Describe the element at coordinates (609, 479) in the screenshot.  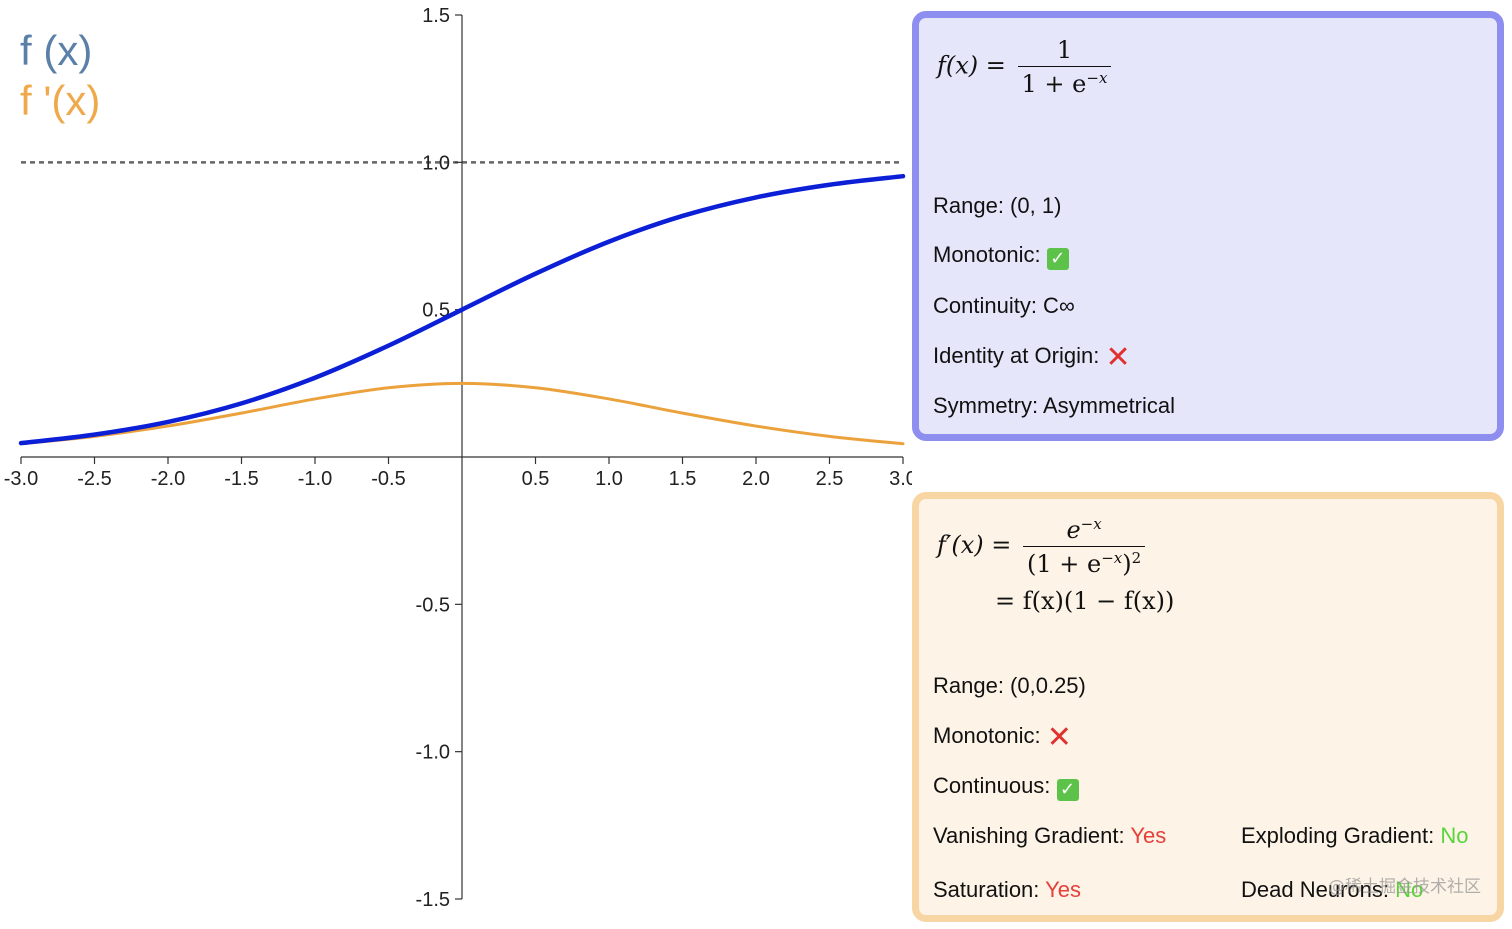
I see `x-tick-label: 1.0` at that location.